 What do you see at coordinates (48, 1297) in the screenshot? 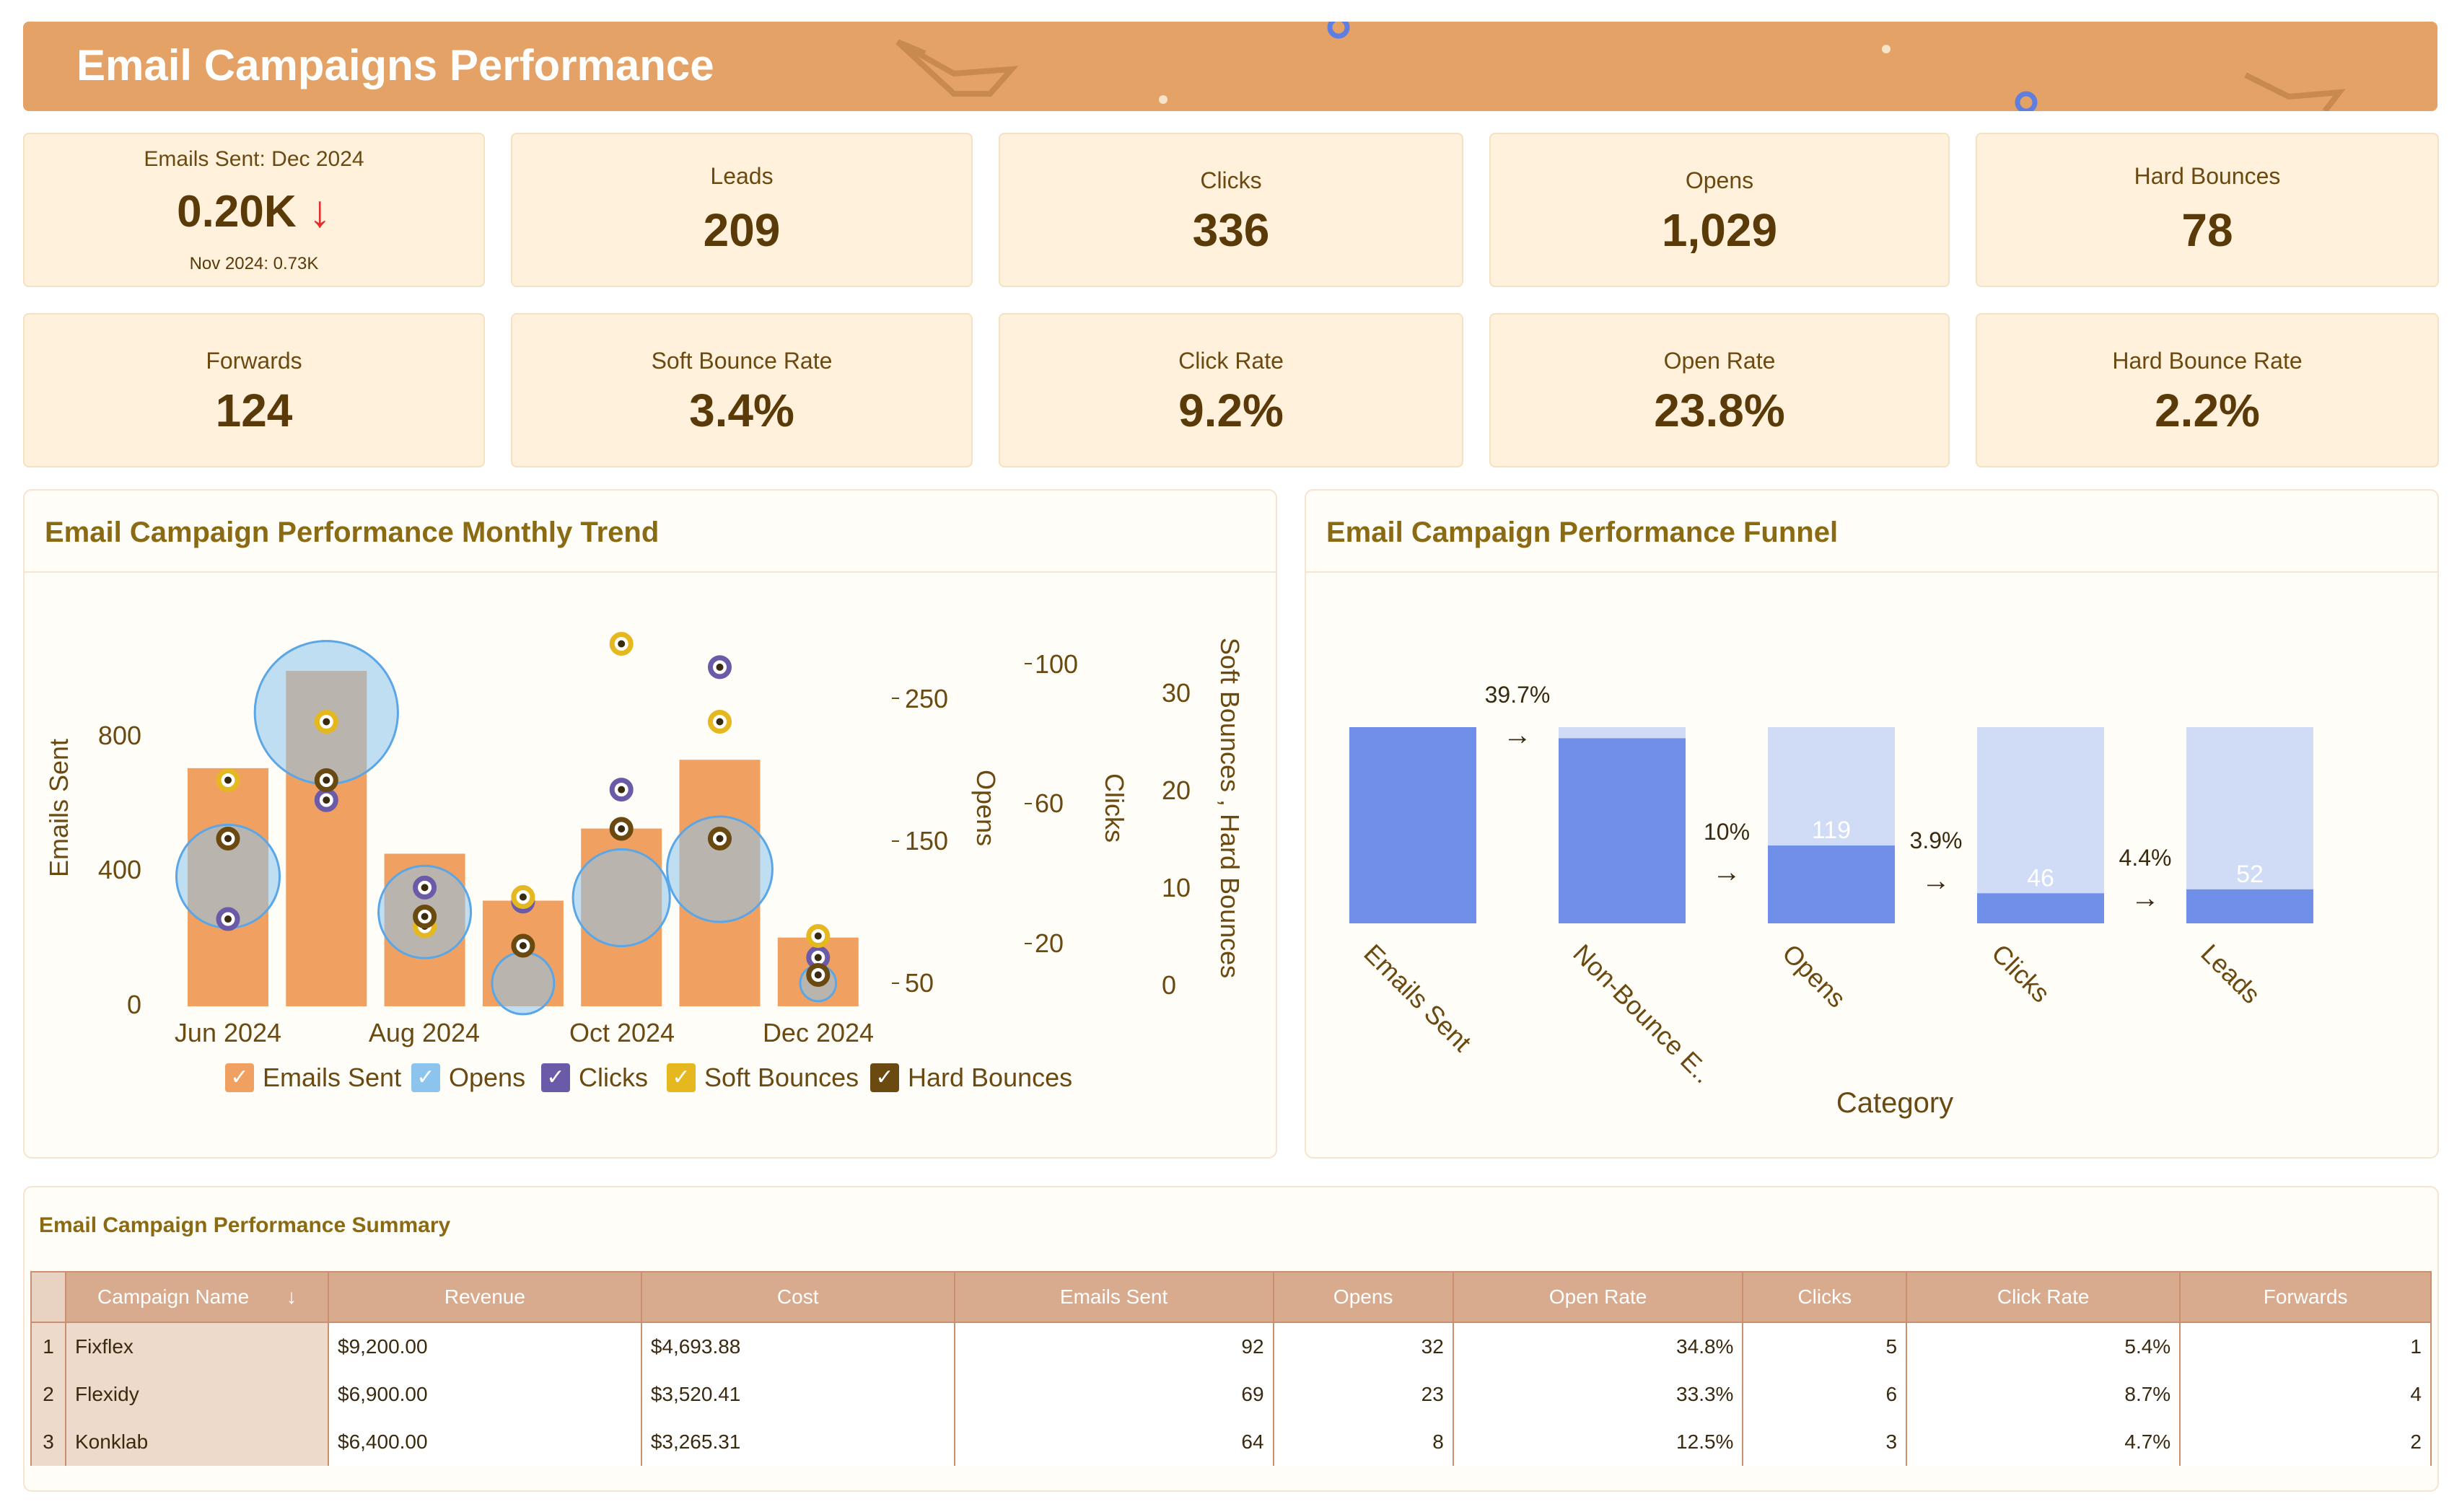
I see `row-index-header` at bounding box center [48, 1297].